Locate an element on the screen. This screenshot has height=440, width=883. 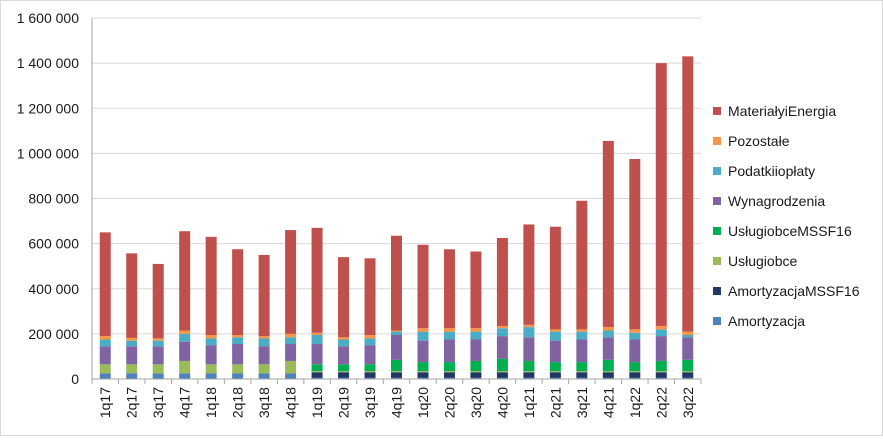
x-tick-label: 3q20 is located at coordinates (476, 402).